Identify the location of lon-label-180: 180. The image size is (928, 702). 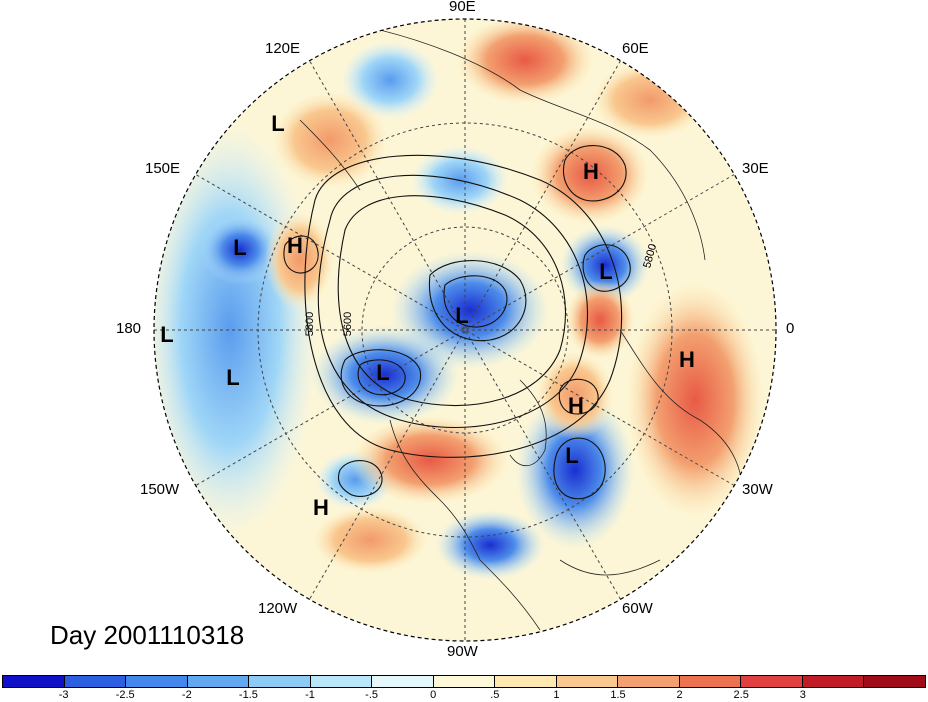
(129, 328).